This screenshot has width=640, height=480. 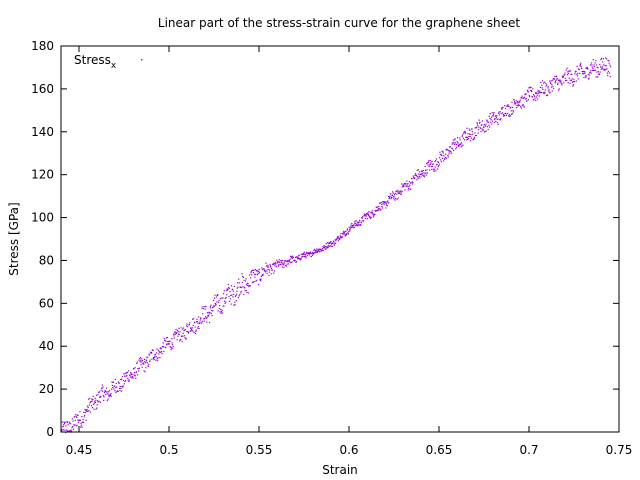 What do you see at coordinates (46, 303) in the screenshot?
I see `y-tick-label: 60` at bounding box center [46, 303].